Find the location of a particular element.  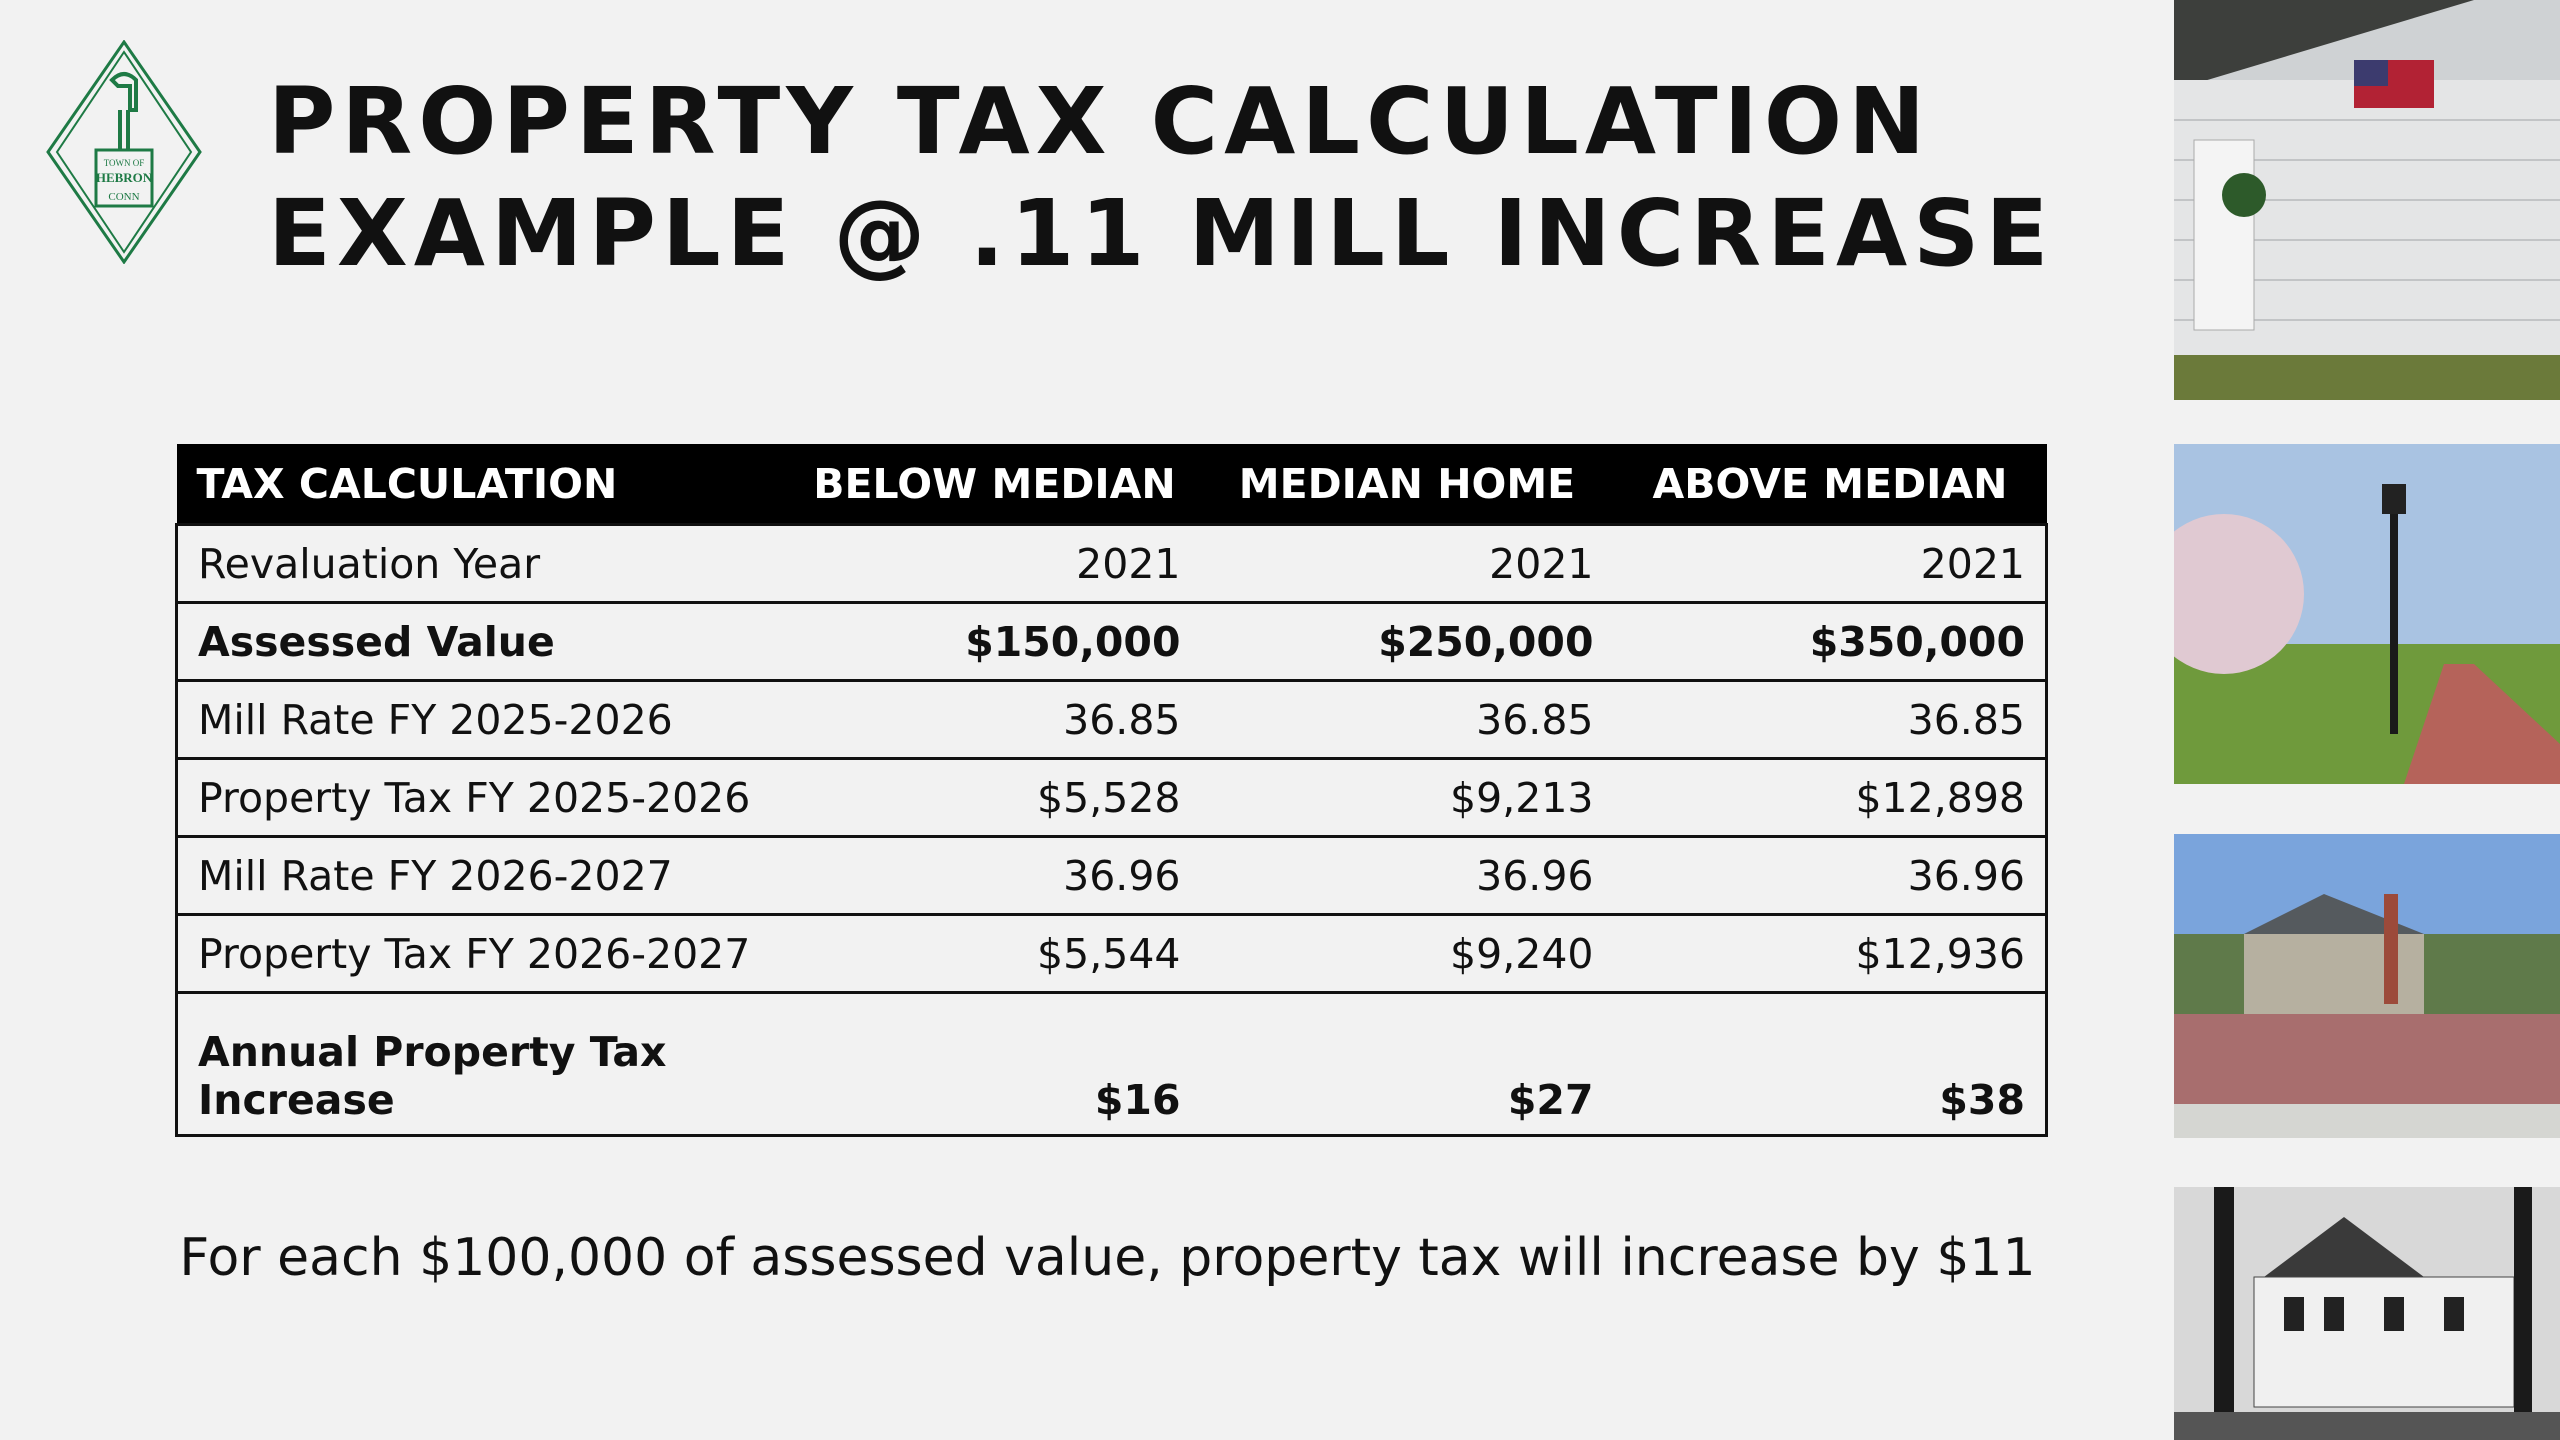

column-header: BELOW MEDIAN is located at coordinates (994, 484).